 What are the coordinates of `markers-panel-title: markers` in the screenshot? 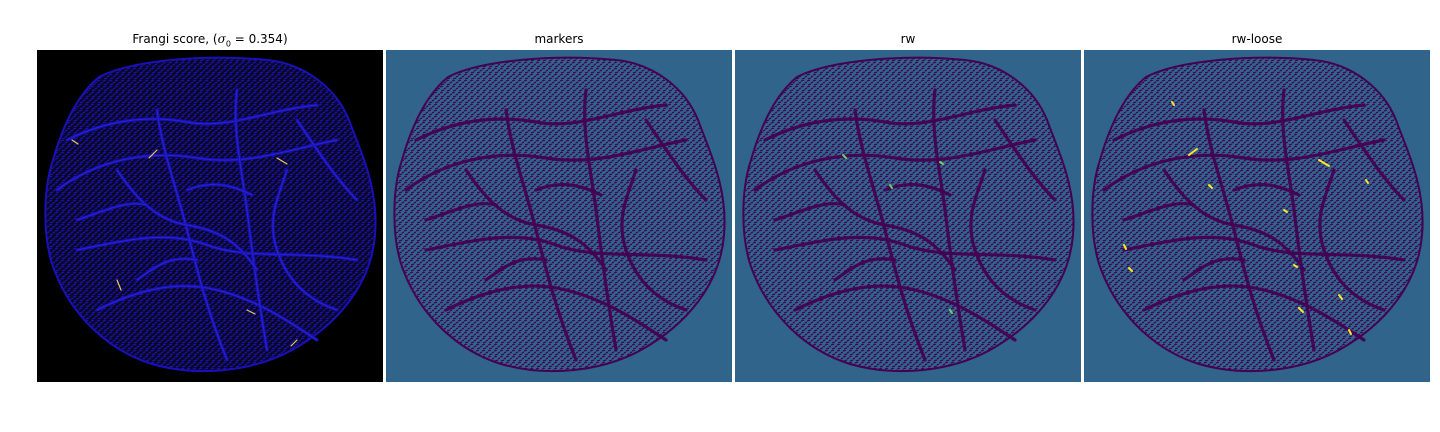 It's located at (559, 39).